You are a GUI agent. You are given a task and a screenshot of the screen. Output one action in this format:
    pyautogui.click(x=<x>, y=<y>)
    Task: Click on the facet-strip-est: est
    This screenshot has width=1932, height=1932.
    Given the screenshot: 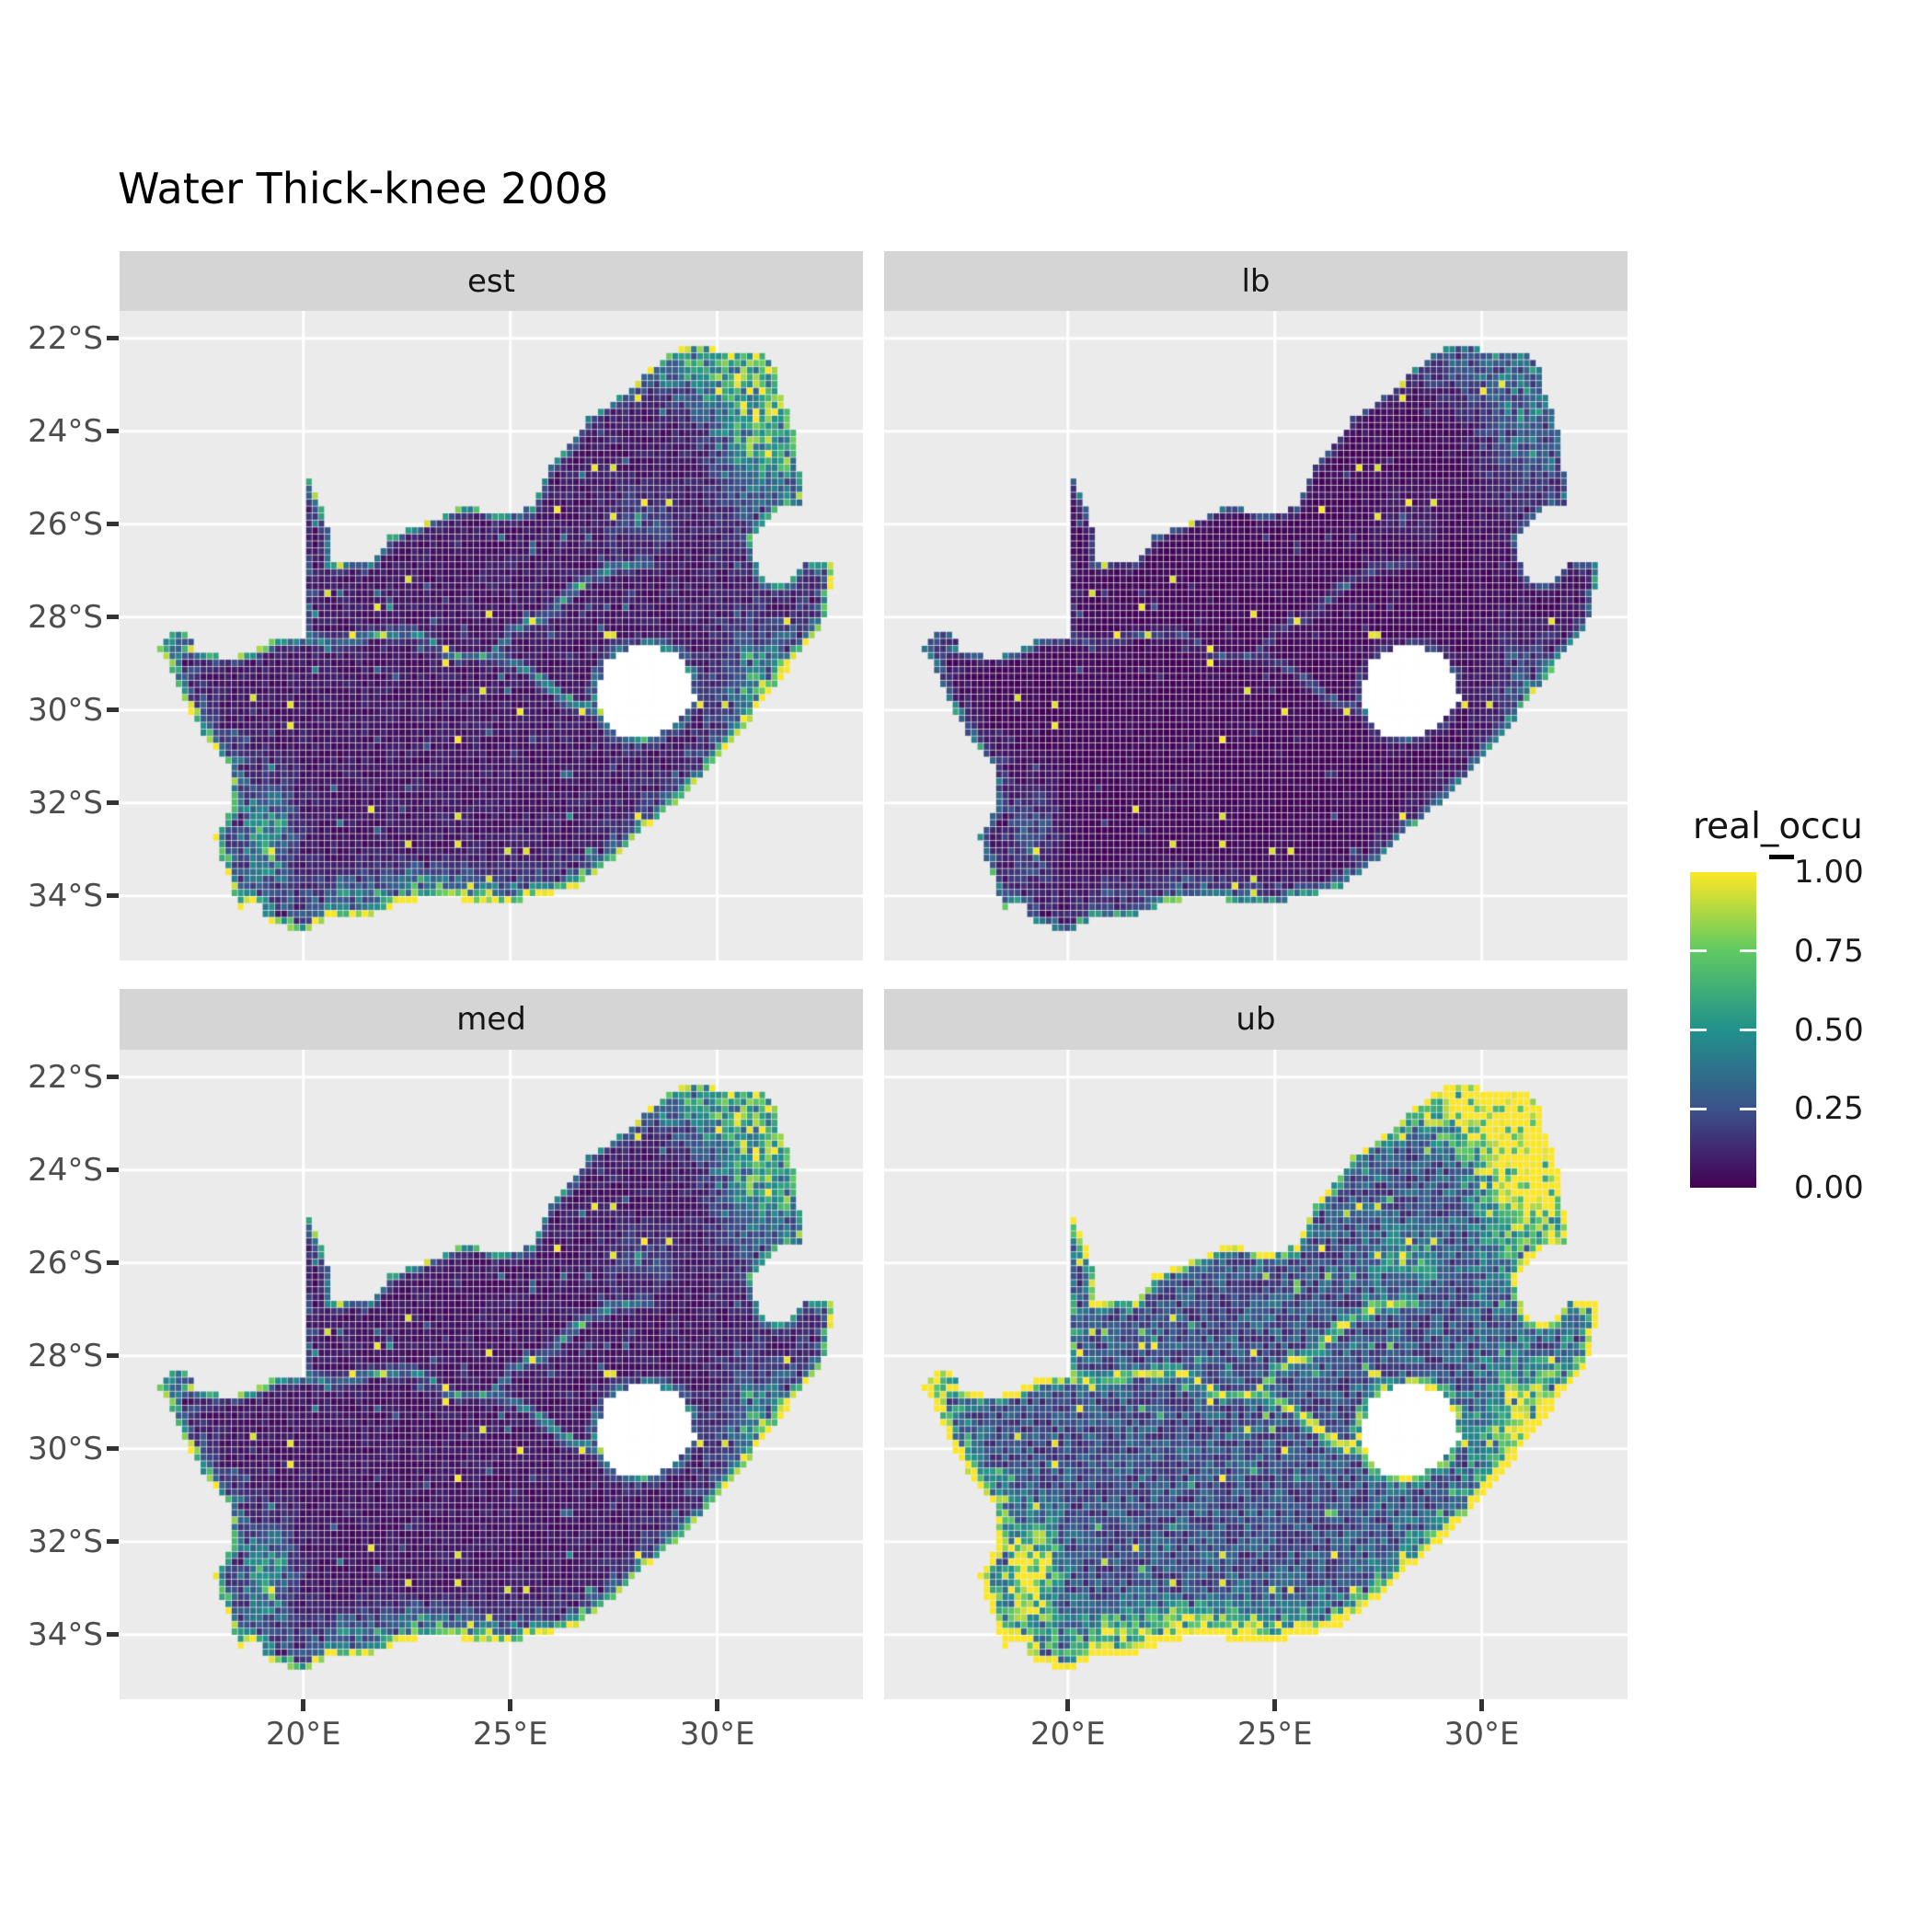 What is the action you would take?
    pyautogui.click(x=492, y=281)
    